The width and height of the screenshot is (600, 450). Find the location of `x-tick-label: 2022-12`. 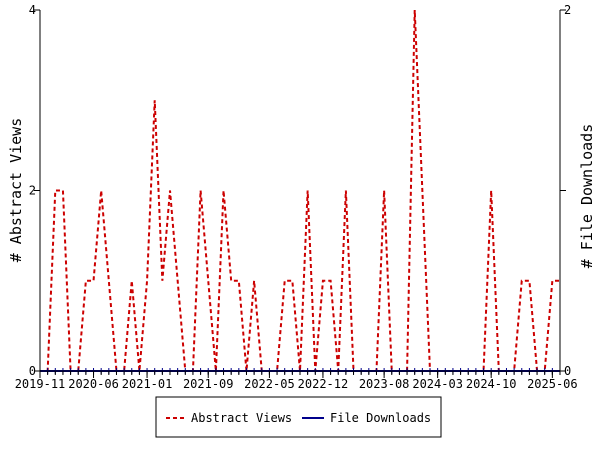

x-tick-label: 2022-12 is located at coordinates (323, 384).